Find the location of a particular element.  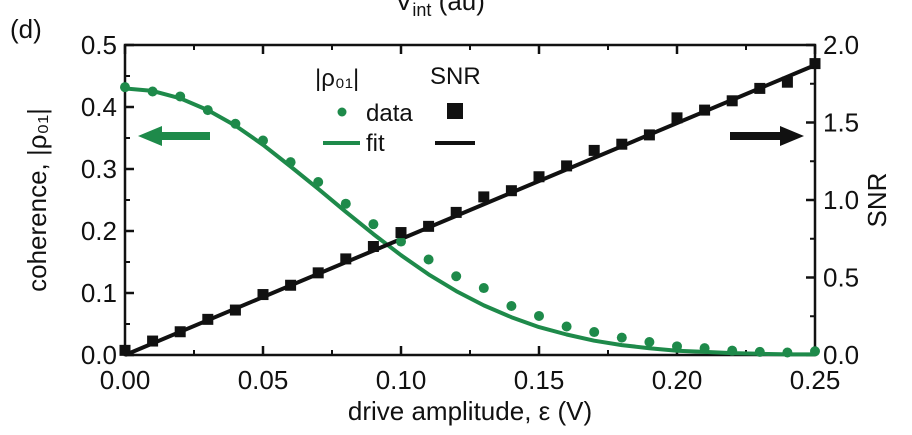

x-axis-label: drive amplitude, ε (V) is located at coordinates (470, 411).